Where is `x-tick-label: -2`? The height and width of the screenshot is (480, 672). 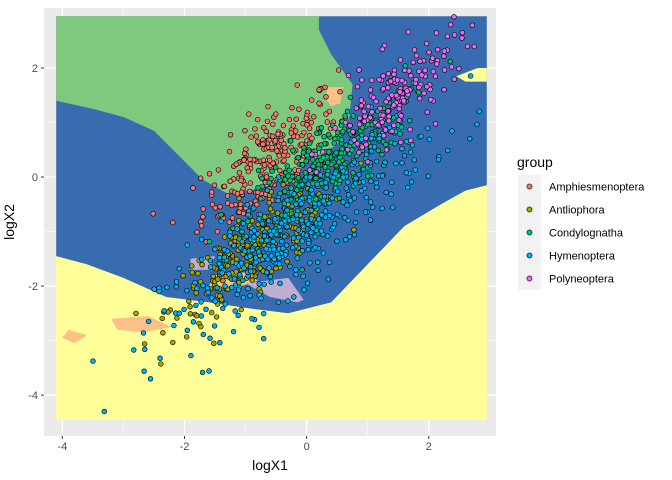 x-tick-label: -2 is located at coordinates (185, 447).